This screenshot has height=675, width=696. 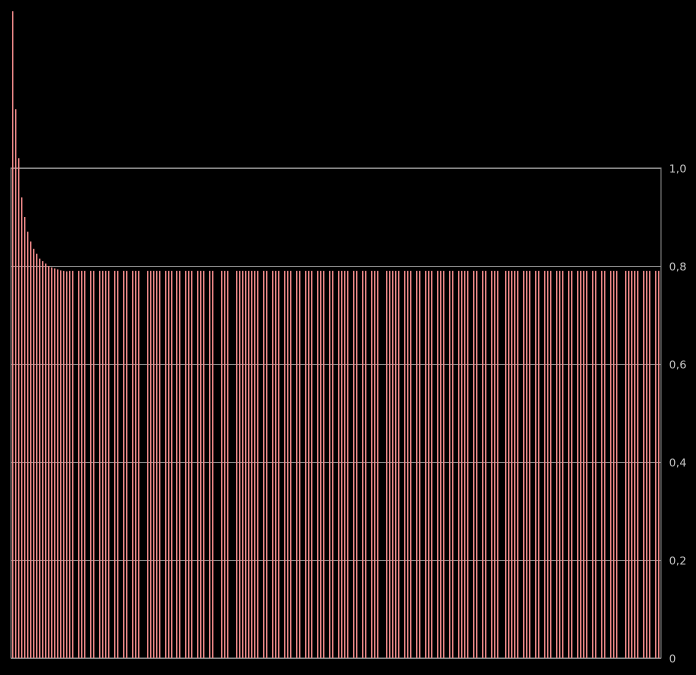 I want to click on y-tick-label: 0, so click(x=672, y=659).